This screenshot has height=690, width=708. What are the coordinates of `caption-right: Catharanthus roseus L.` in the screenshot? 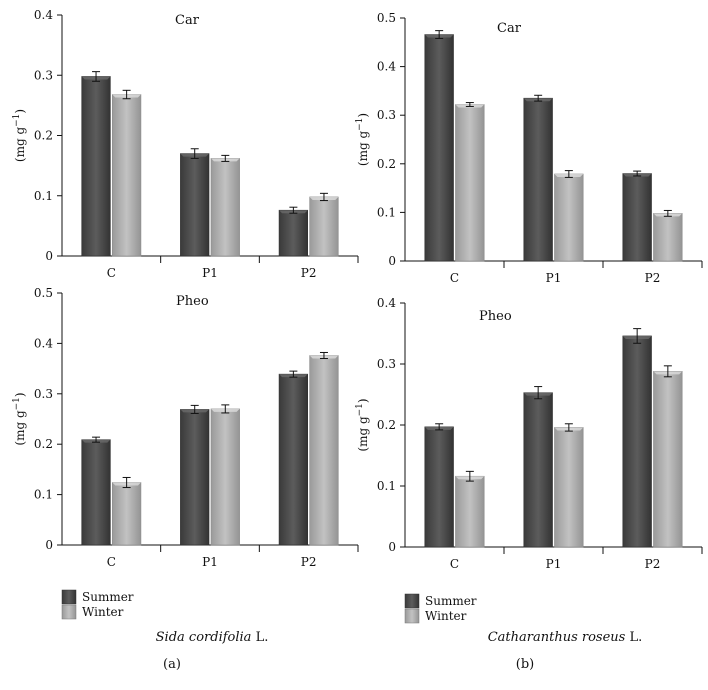 It's located at (565, 637).